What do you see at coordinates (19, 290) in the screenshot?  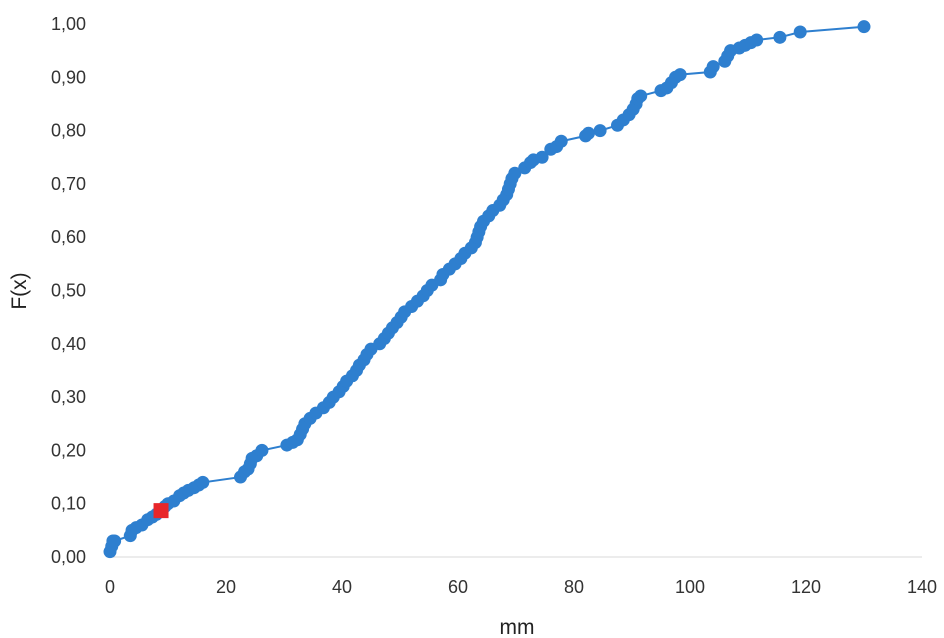 I see `y-axis-title: F(x)` at bounding box center [19, 290].